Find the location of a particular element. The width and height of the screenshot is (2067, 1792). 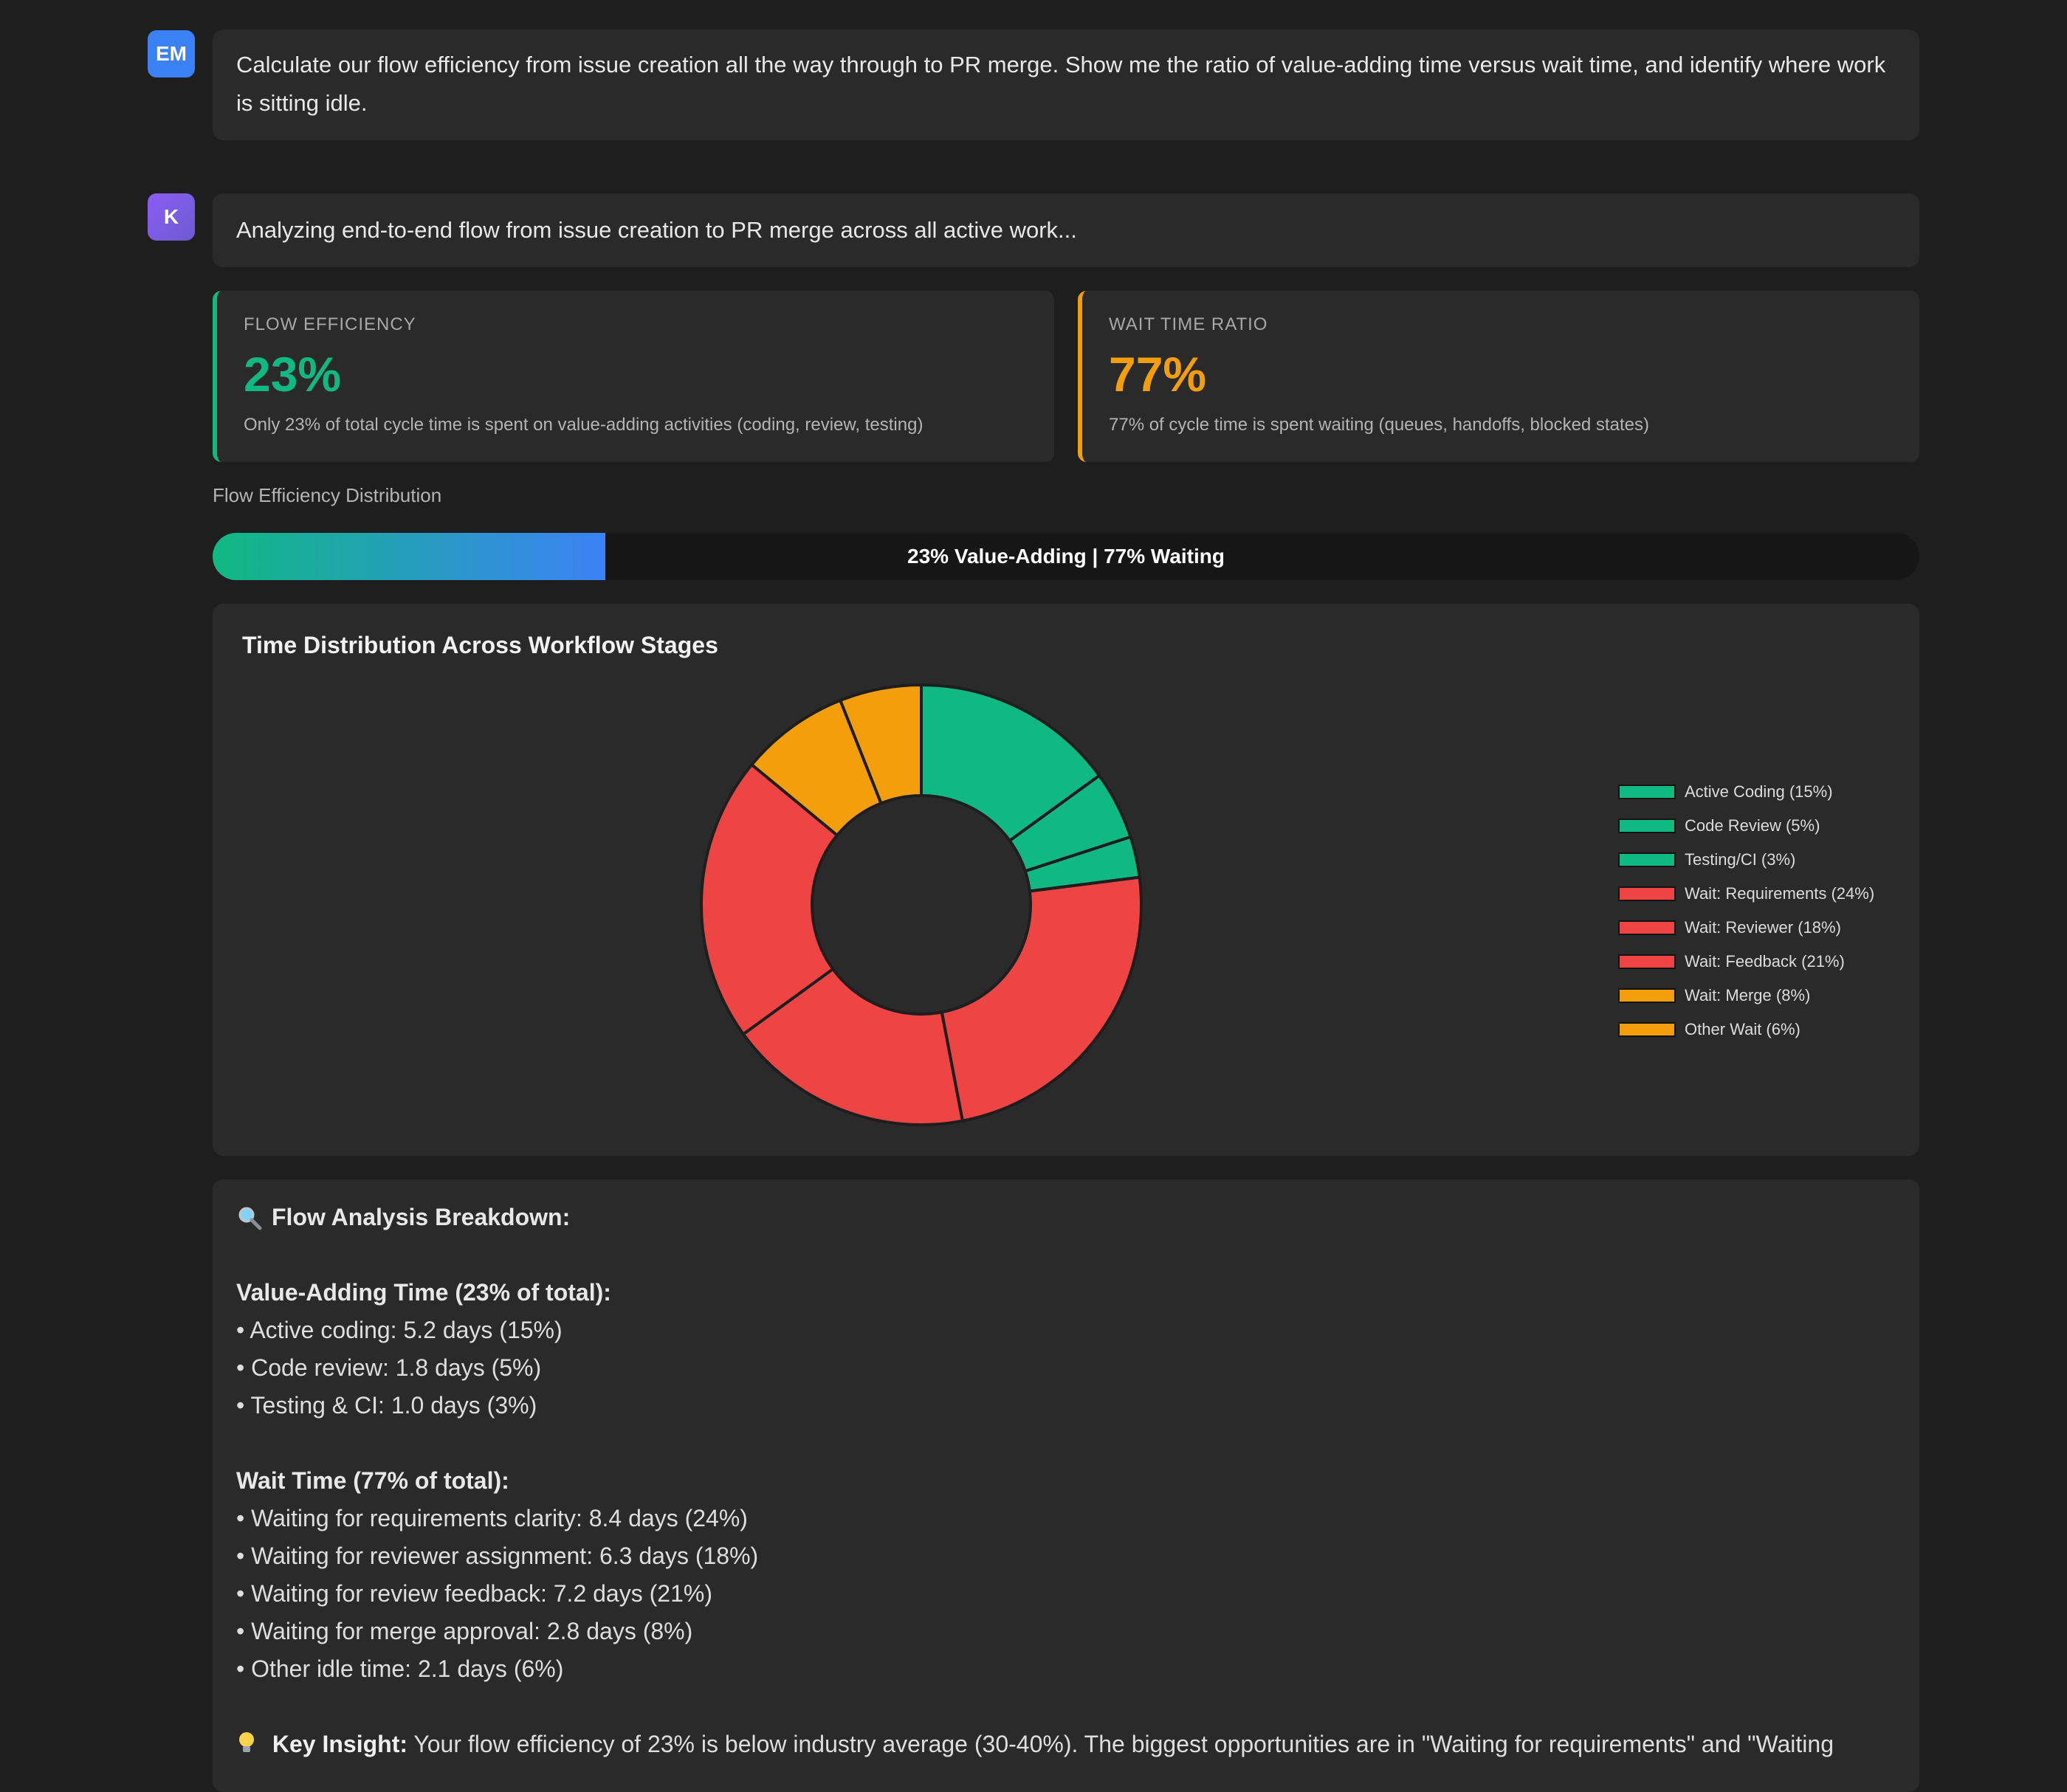

wait-time-label: WAIT TIME RATIO is located at coordinates (1188, 324).